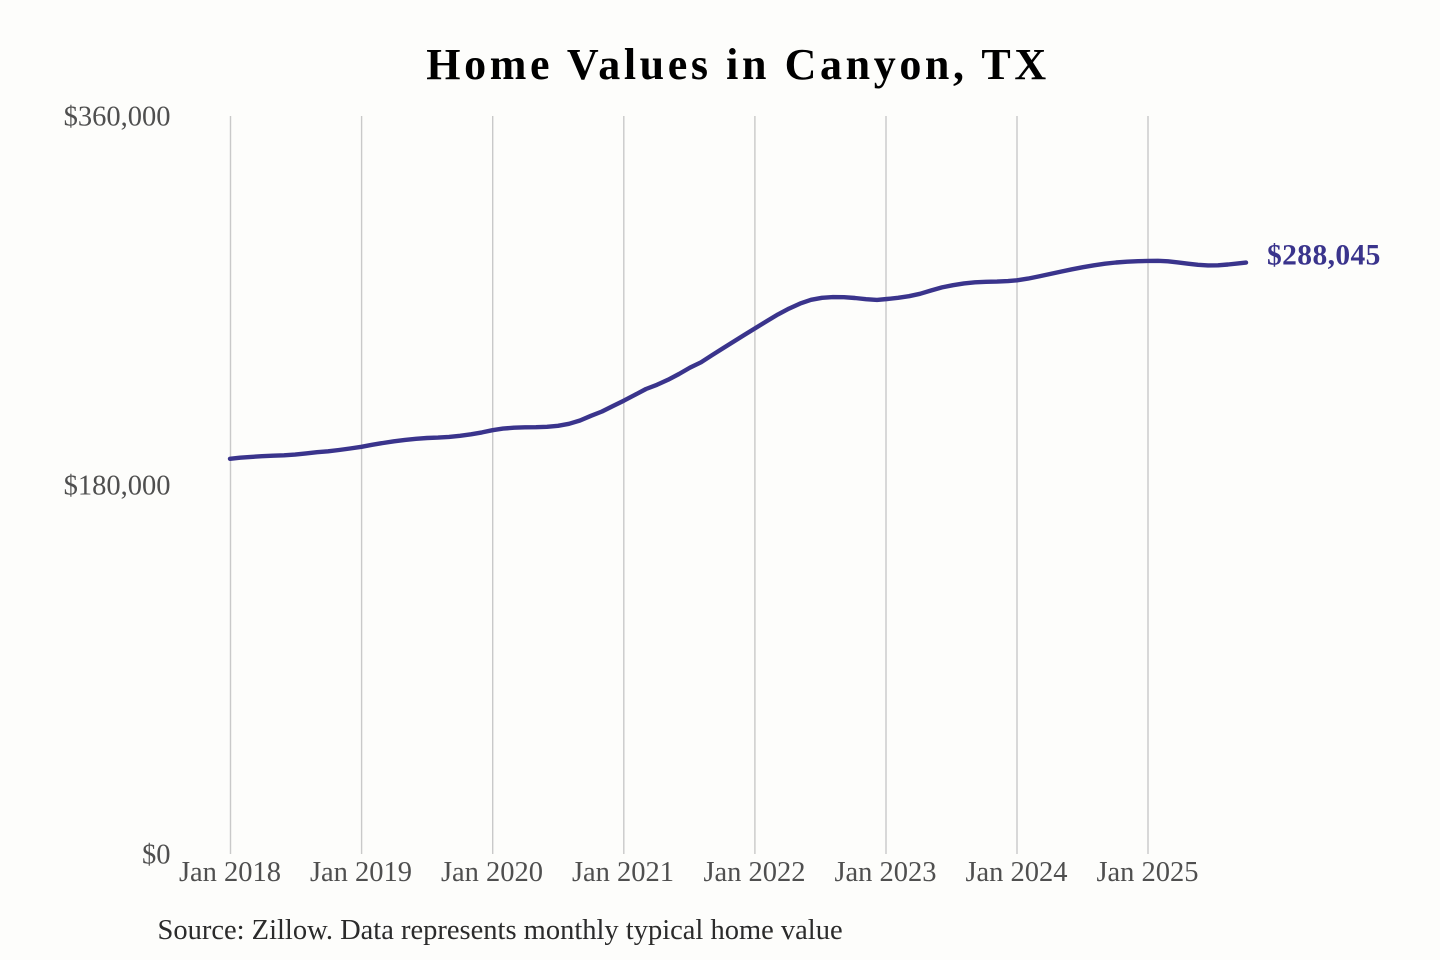 Image resolution: width=1440 pixels, height=960 pixels. What do you see at coordinates (737, 64) in the screenshot?
I see `svg-text: Home Values in Canyon, TX` at bounding box center [737, 64].